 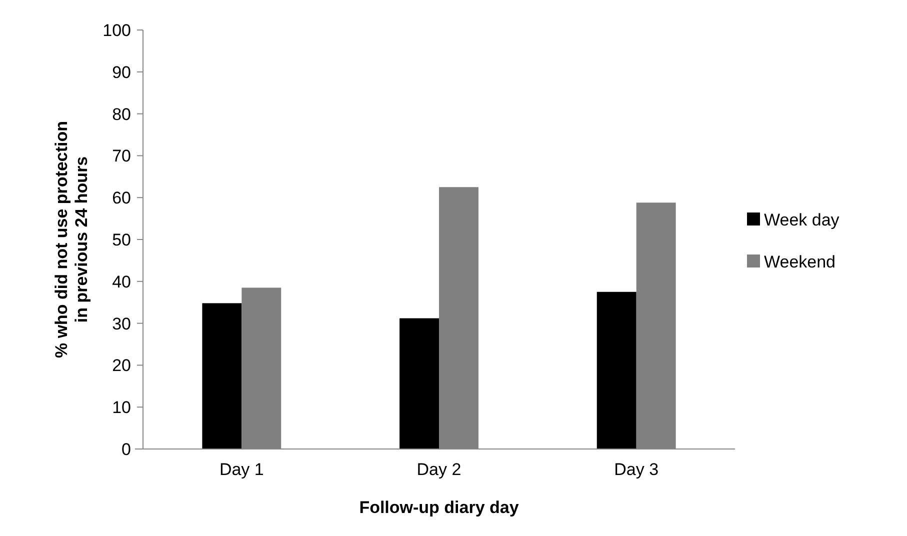 What do you see at coordinates (636, 469) in the screenshot?
I see `x-tick-label: Day 3` at bounding box center [636, 469].